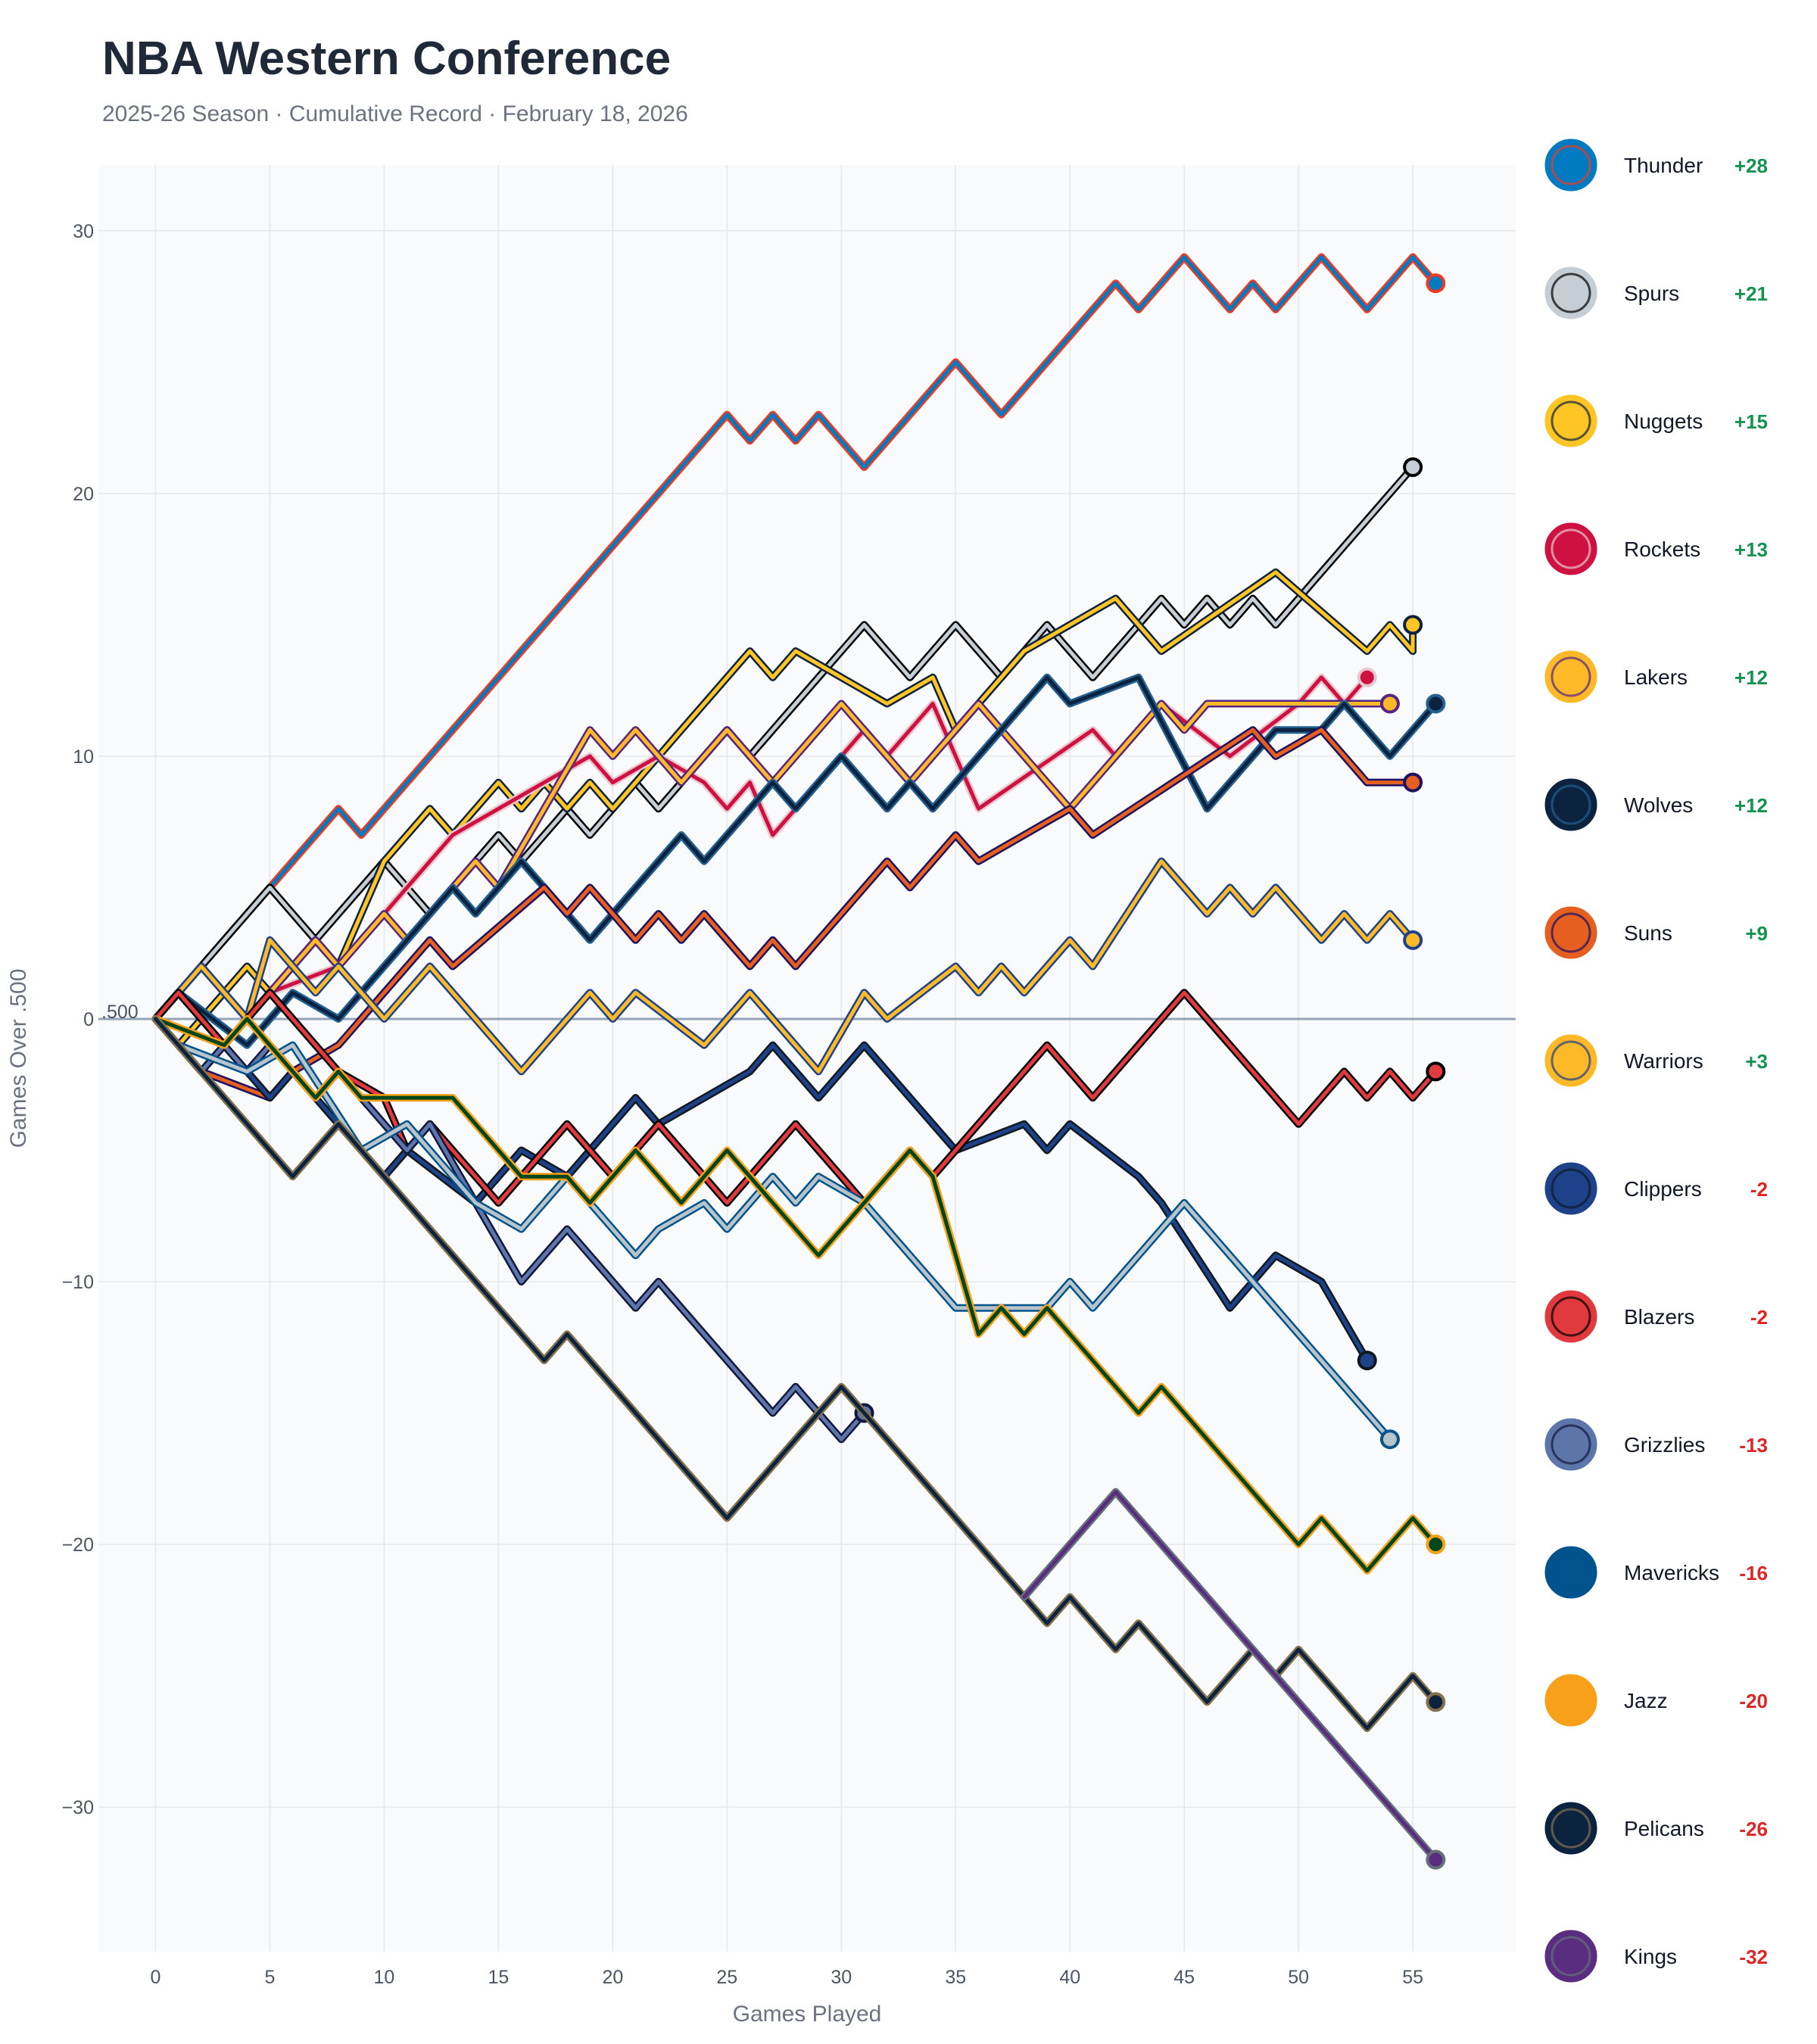 This screenshot has width=1817, height=2044. What do you see at coordinates (1413, 467) in the screenshot?
I see `endpoint-spurs` at bounding box center [1413, 467].